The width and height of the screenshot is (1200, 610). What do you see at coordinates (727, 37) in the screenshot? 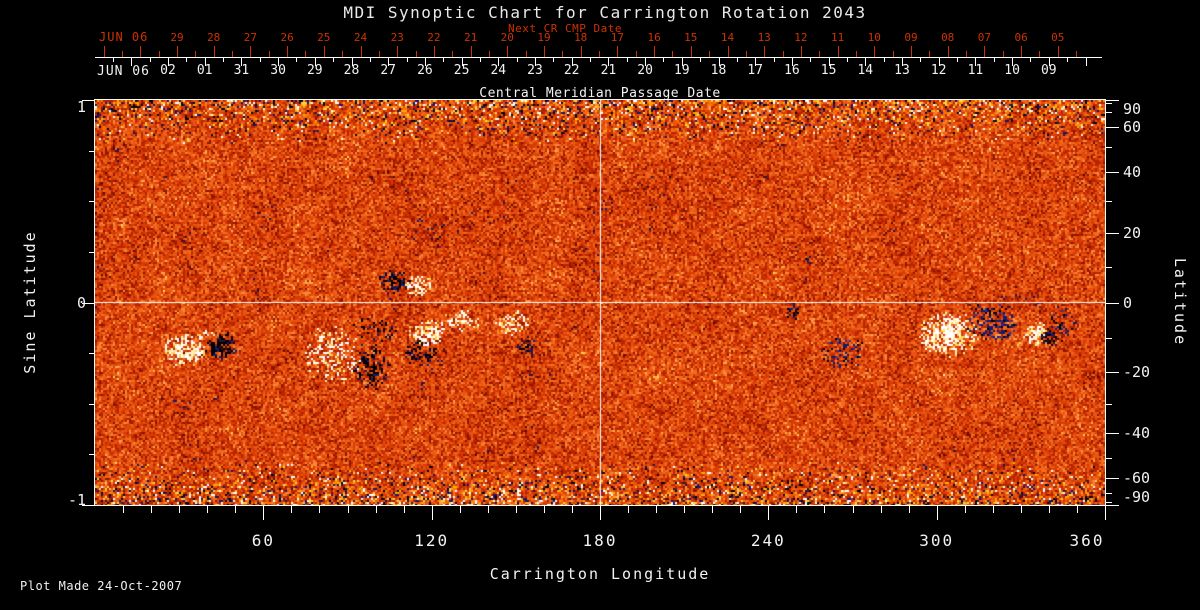
I see `next-cr-day-label: 14` at bounding box center [727, 37].